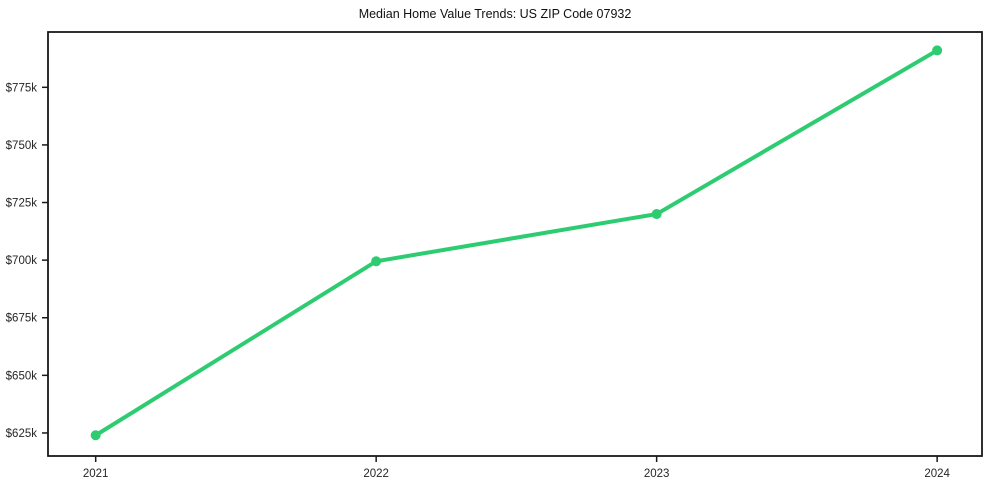 The image size is (990, 490). What do you see at coordinates (376, 261) in the screenshot?
I see `data-point-2022` at bounding box center [376, 261].